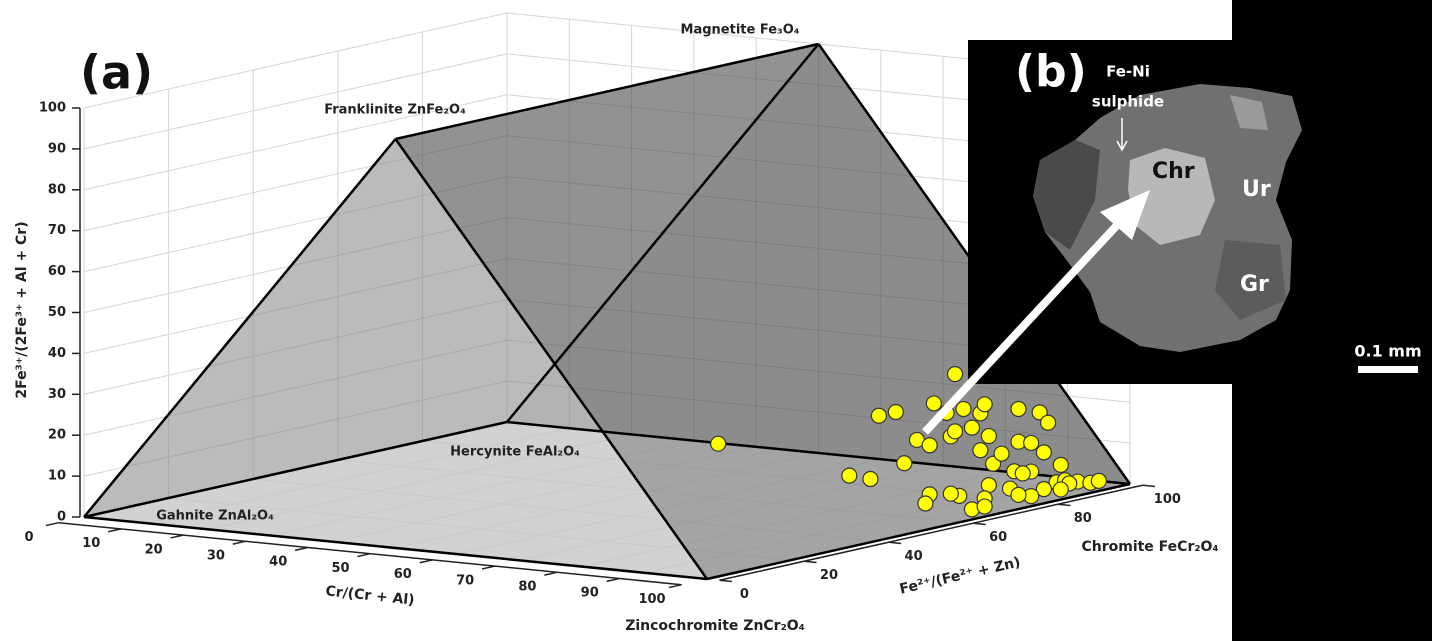 The image size is (1432, 641). What do you see at coordinates (57, 435) in the screenshot?
I see `z-tick-label: 20` at bounding box center [57, 435].